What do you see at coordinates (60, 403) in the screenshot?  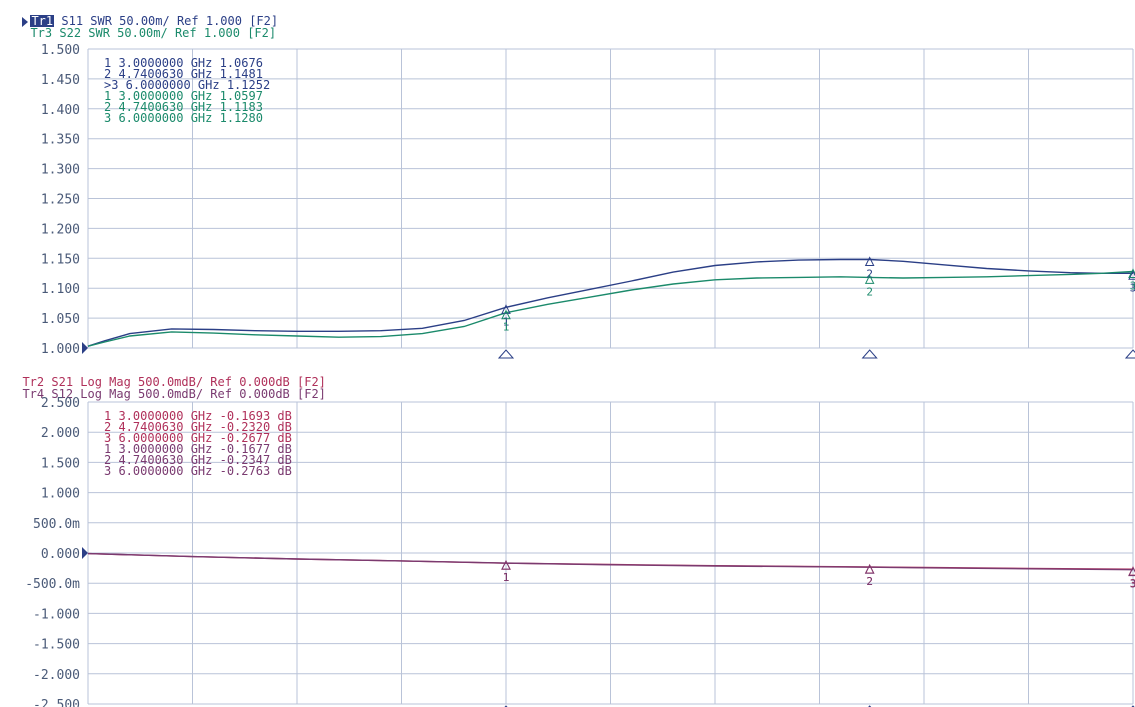 I see `y-tick-label: 2.500` at bounding box center [60, 403].